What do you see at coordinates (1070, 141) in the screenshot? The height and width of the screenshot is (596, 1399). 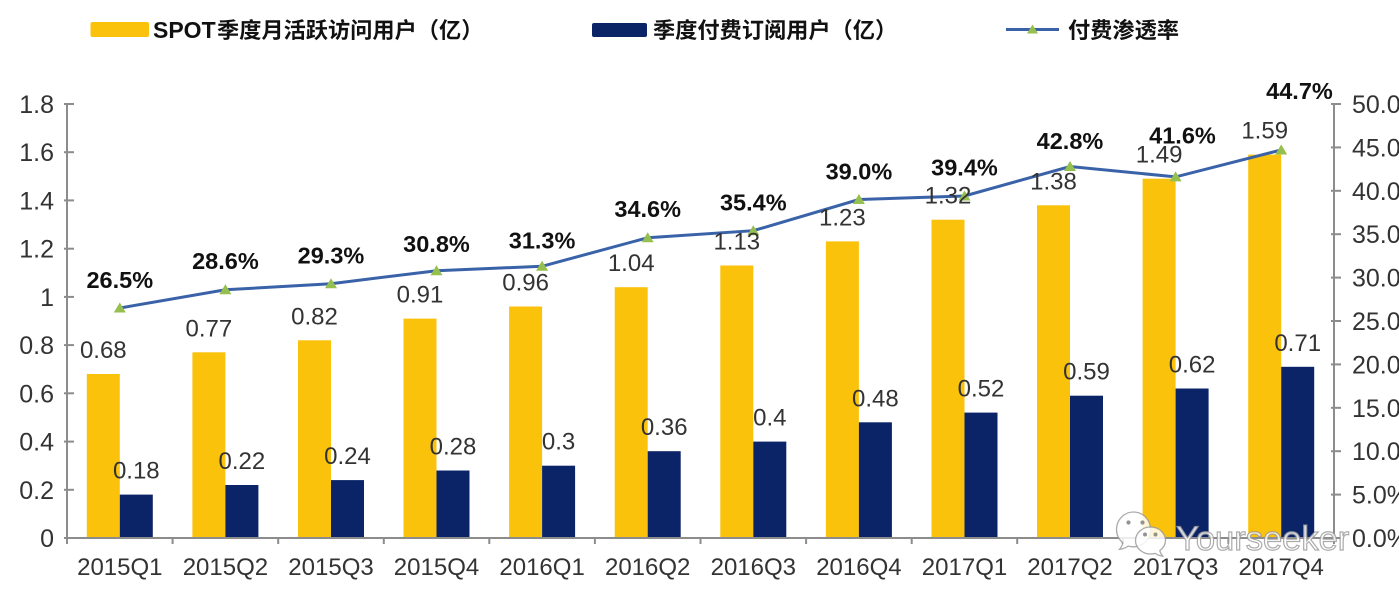 I see `svg-text: 42.8%` at bounding box center [1070, 141].